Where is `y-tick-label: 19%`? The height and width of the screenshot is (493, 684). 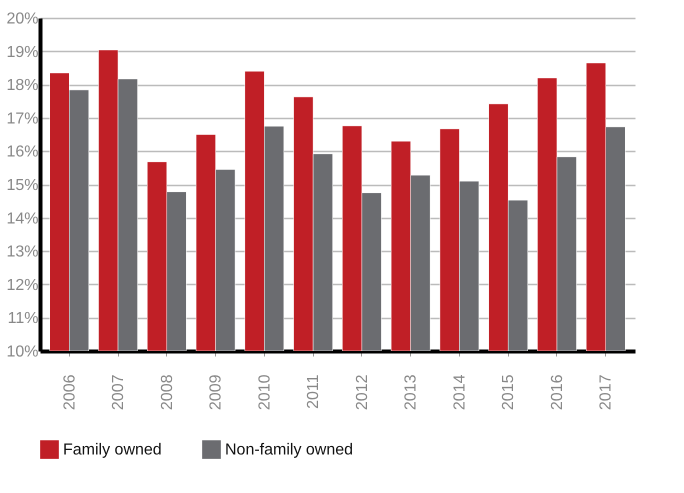 y-tick-label: 19% is located at coordinates (22, 52).